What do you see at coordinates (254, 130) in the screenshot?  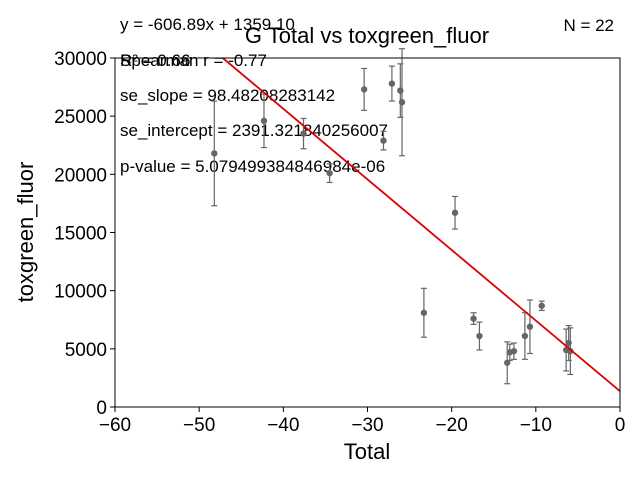 I see `se-intercept-label: se_intercept = 2391.321840256007` at bounding box center [254, 130].